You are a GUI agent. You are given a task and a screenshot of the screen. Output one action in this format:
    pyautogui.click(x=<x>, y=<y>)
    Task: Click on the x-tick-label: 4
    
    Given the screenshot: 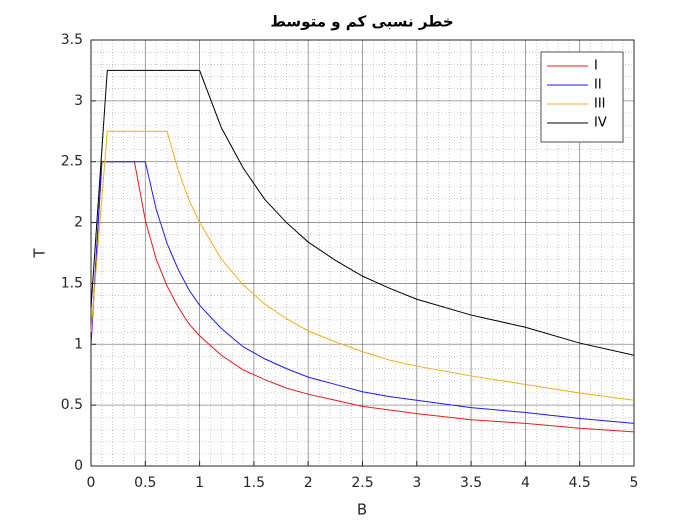 What is the action you would take?
    pyautogui.click(x=525, y=483)
    